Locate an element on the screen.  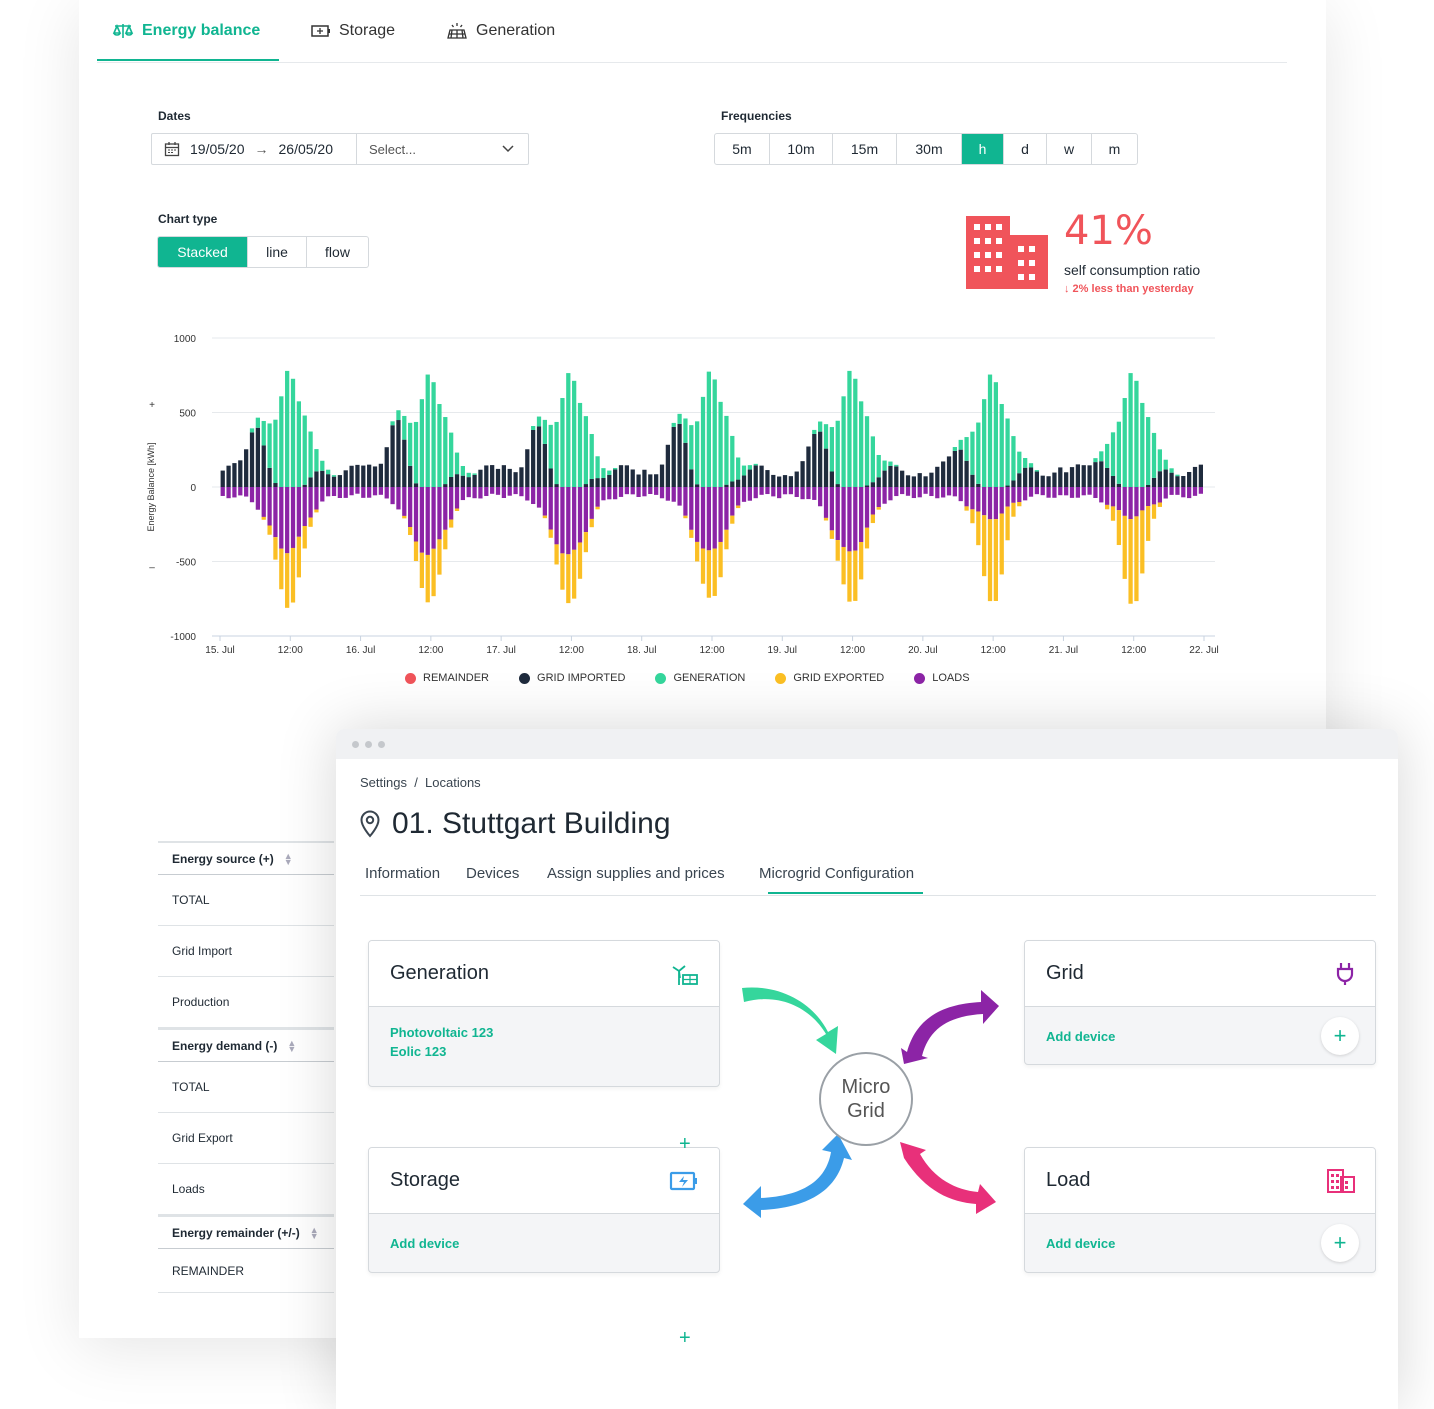
date-range-field: 19/05/20 → 26/05/20 is located at coordinates (254, 149).